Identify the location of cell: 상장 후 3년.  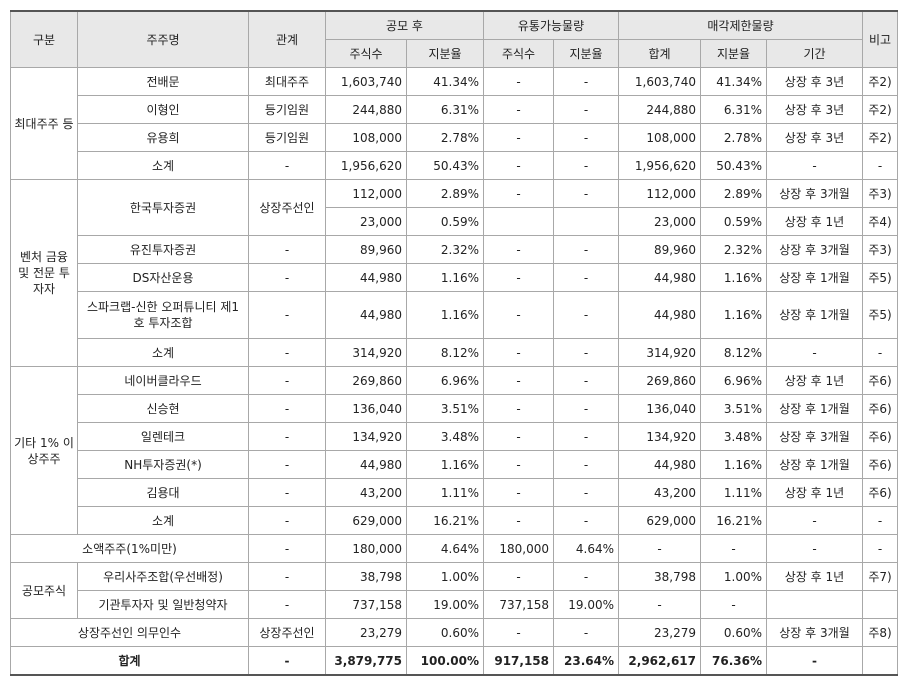
(814, 81).